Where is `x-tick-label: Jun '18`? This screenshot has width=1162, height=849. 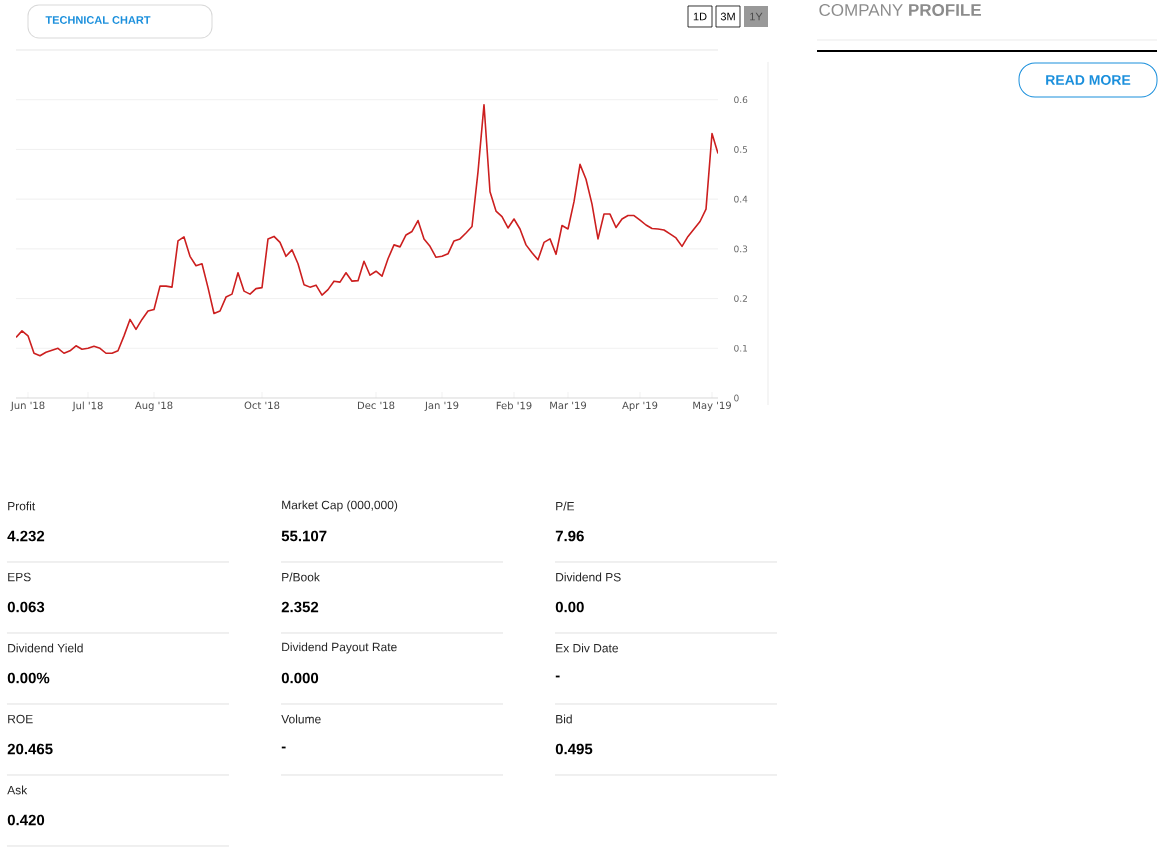 x-tick-label: Jun '18 is located at coordinates (27, 406).